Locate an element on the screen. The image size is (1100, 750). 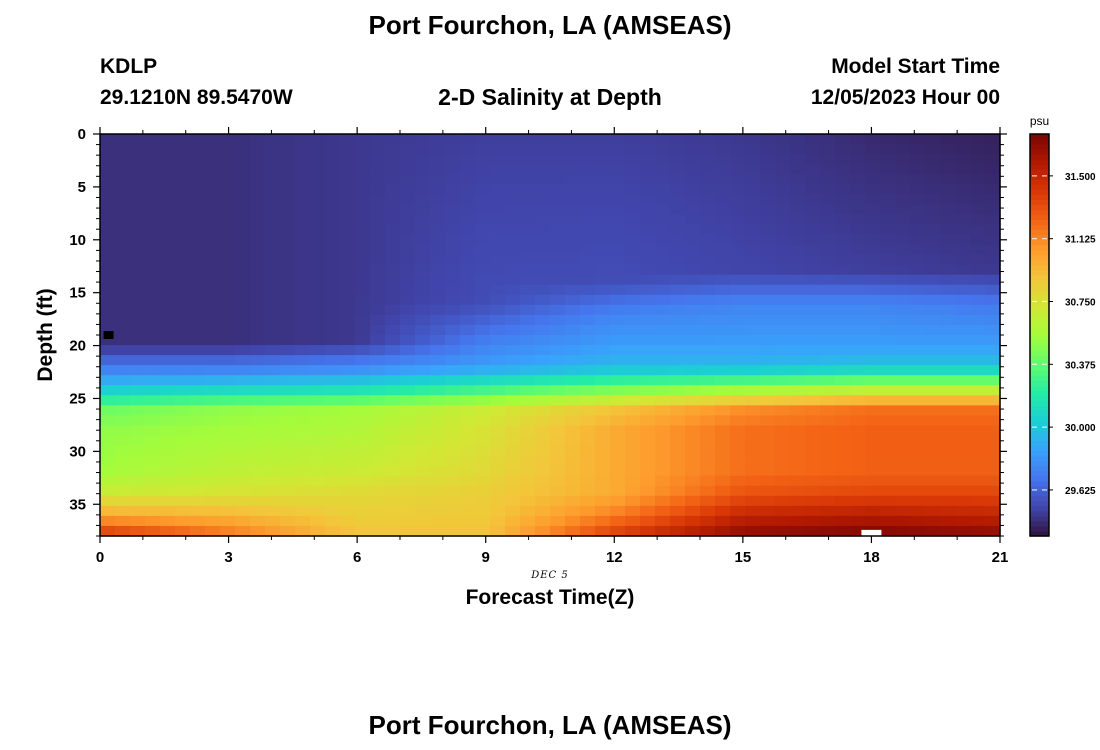
colorbar-tick-label: 29.625 is located at coordinates (1080, 491).